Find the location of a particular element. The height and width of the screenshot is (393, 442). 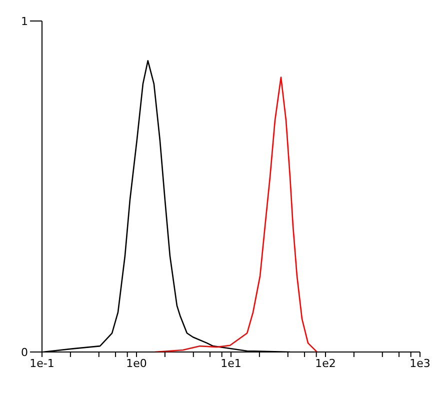

x-tick-label: 1e0 is located at coordinates (136, 363).